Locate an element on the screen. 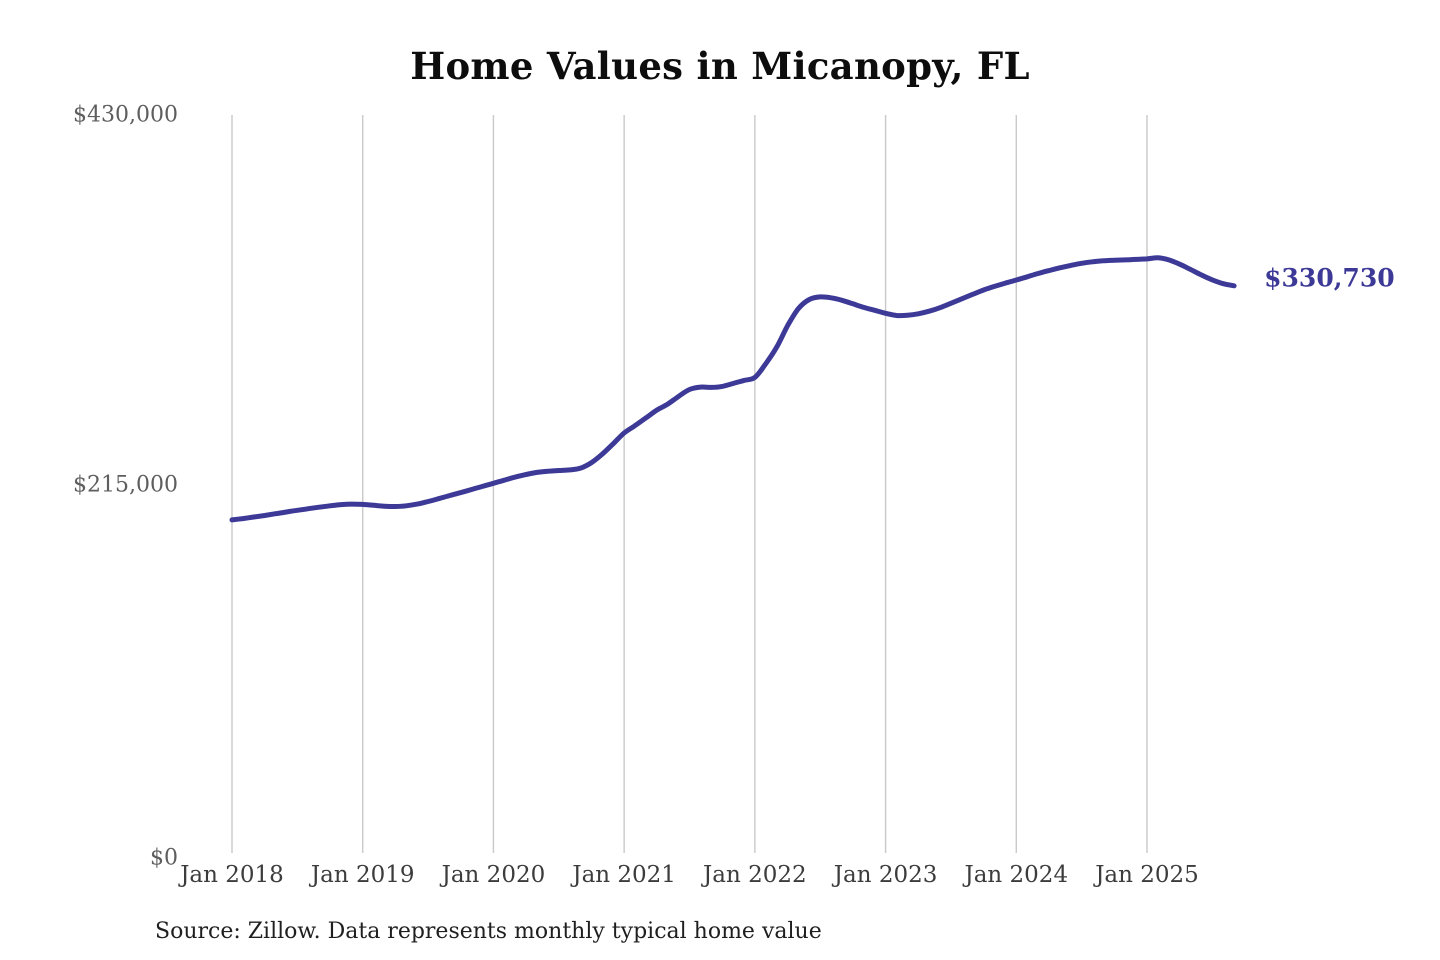 The image size is (1440, 960). y-tick-label: $0 is located at coordinates (164, 858).